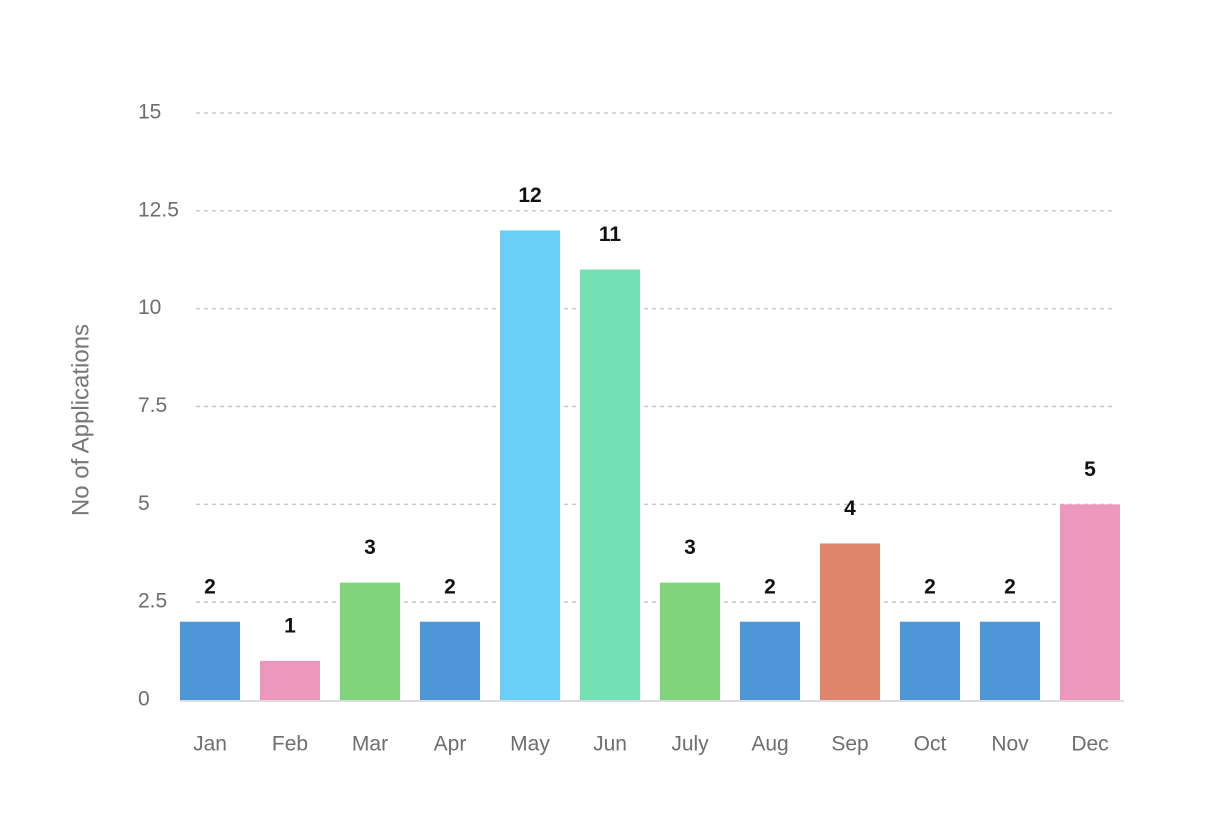 Image resolution: width=1218 pixels, height=834 pixels. Describe the element at coordinates (152, 601) in the screenshot. I see `y-tick-label: 2.5` at that location.